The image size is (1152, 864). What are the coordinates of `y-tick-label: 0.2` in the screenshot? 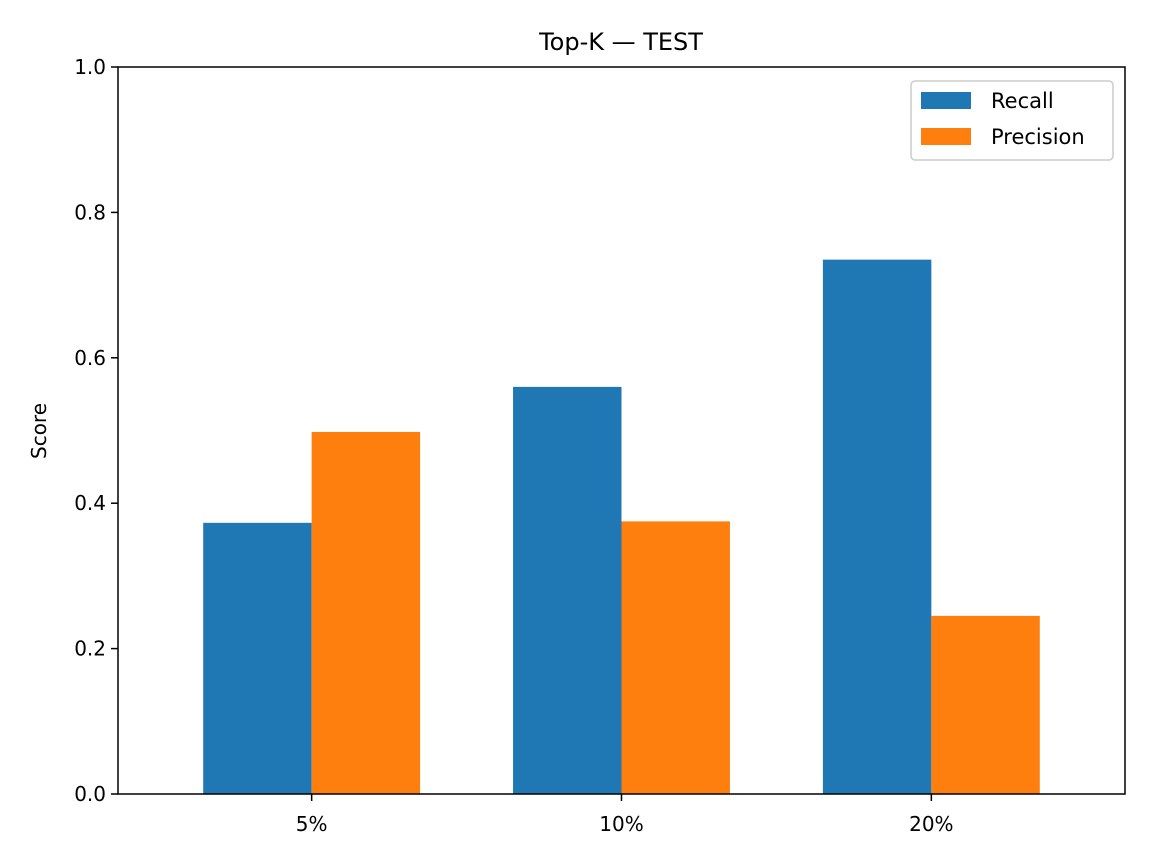 It's located at (90, 649).